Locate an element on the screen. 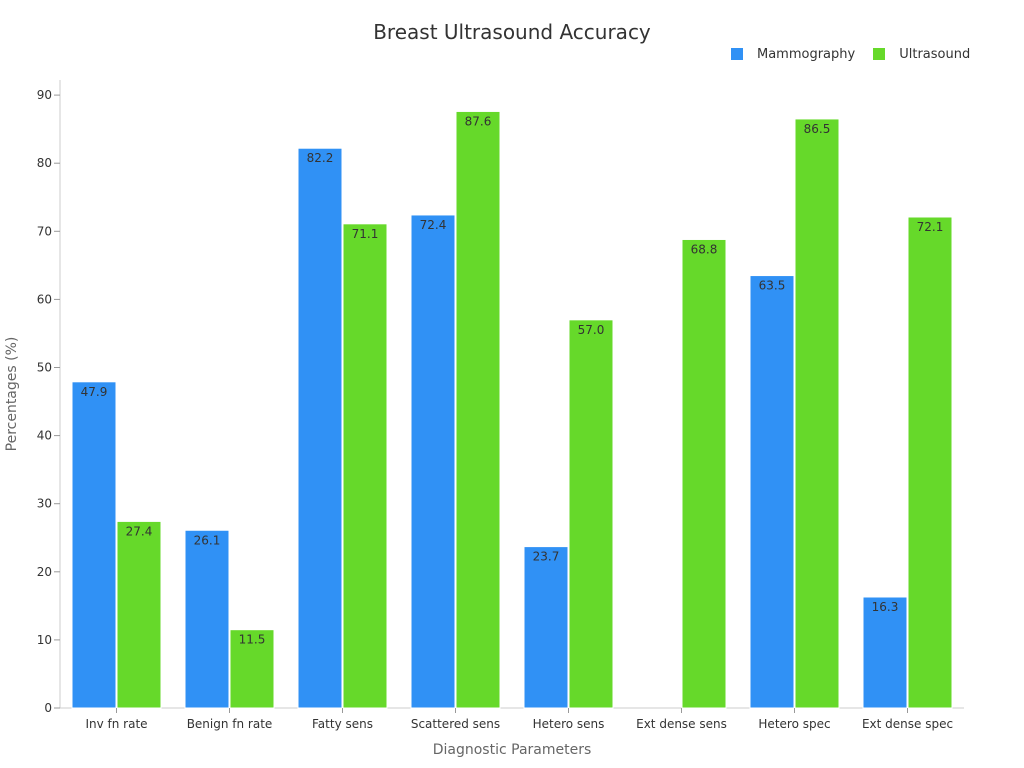  x-tick-label: Scattered sens is located at coordinates (455, 724).